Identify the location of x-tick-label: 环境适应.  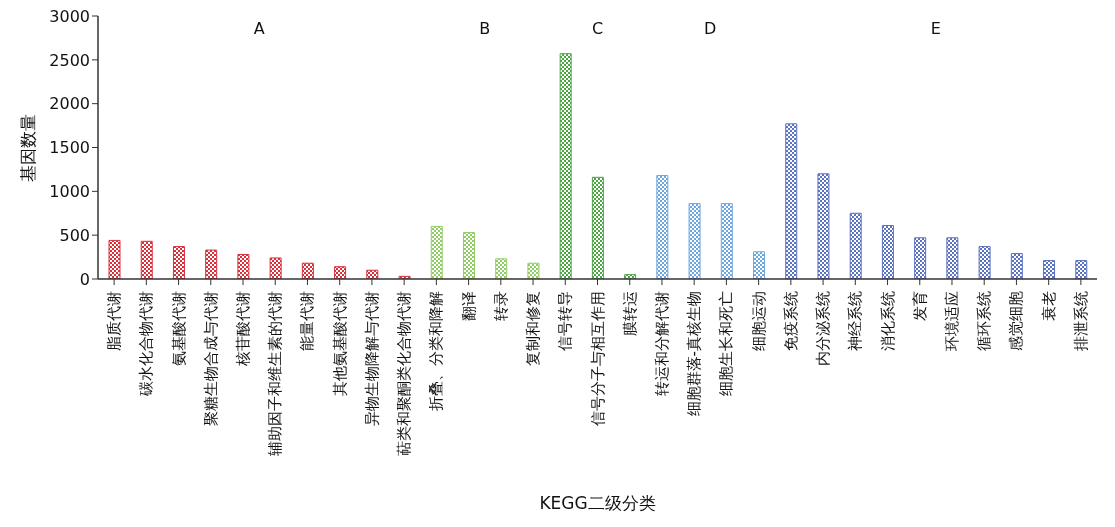
(951, 321).